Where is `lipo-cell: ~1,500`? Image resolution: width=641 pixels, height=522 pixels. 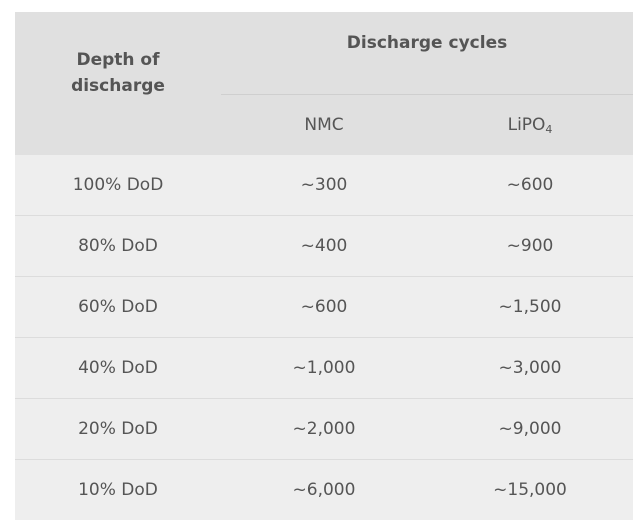
lipo-cell: ~1,500 is located at coordinates (530, 306).